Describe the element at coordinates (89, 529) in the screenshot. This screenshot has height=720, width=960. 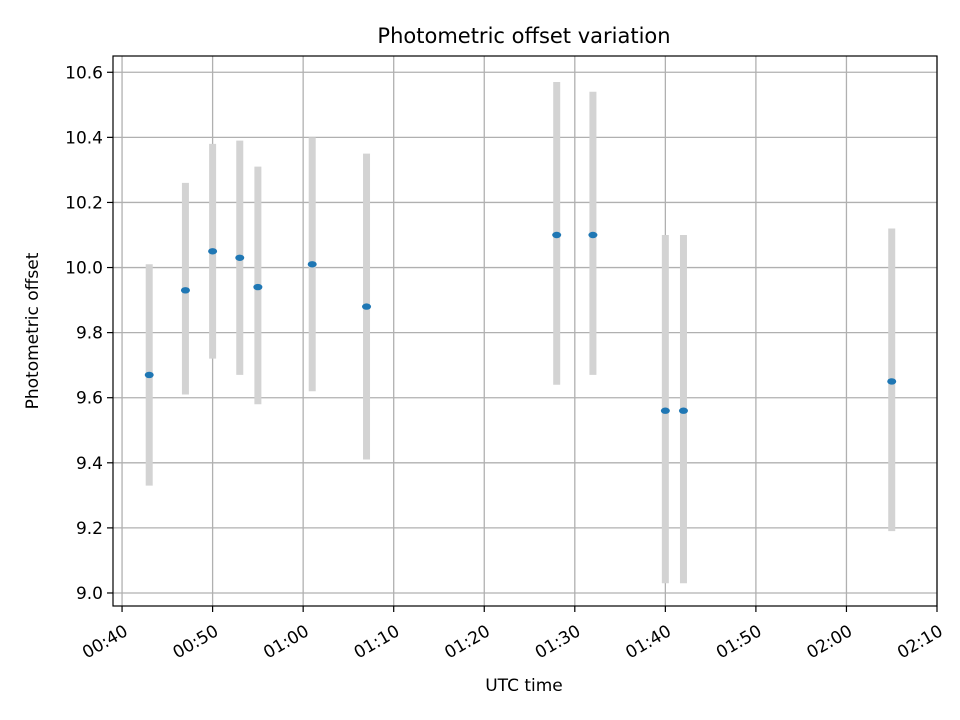
I see `y-tick-label: 9.2` at that location.